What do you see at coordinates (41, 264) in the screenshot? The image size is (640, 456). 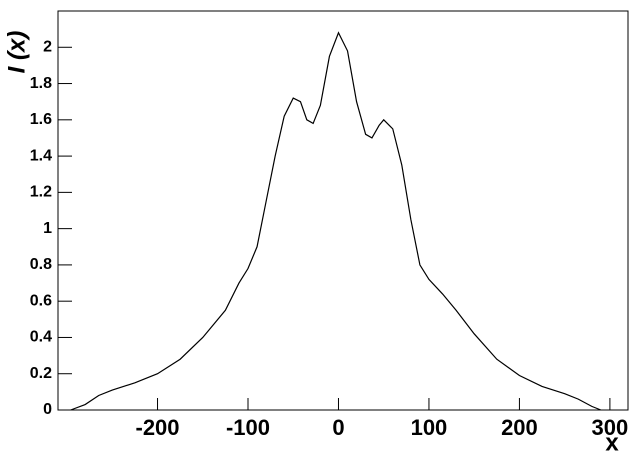 I see `y-tick-label: 0.8` at bounding box center [41, 264].